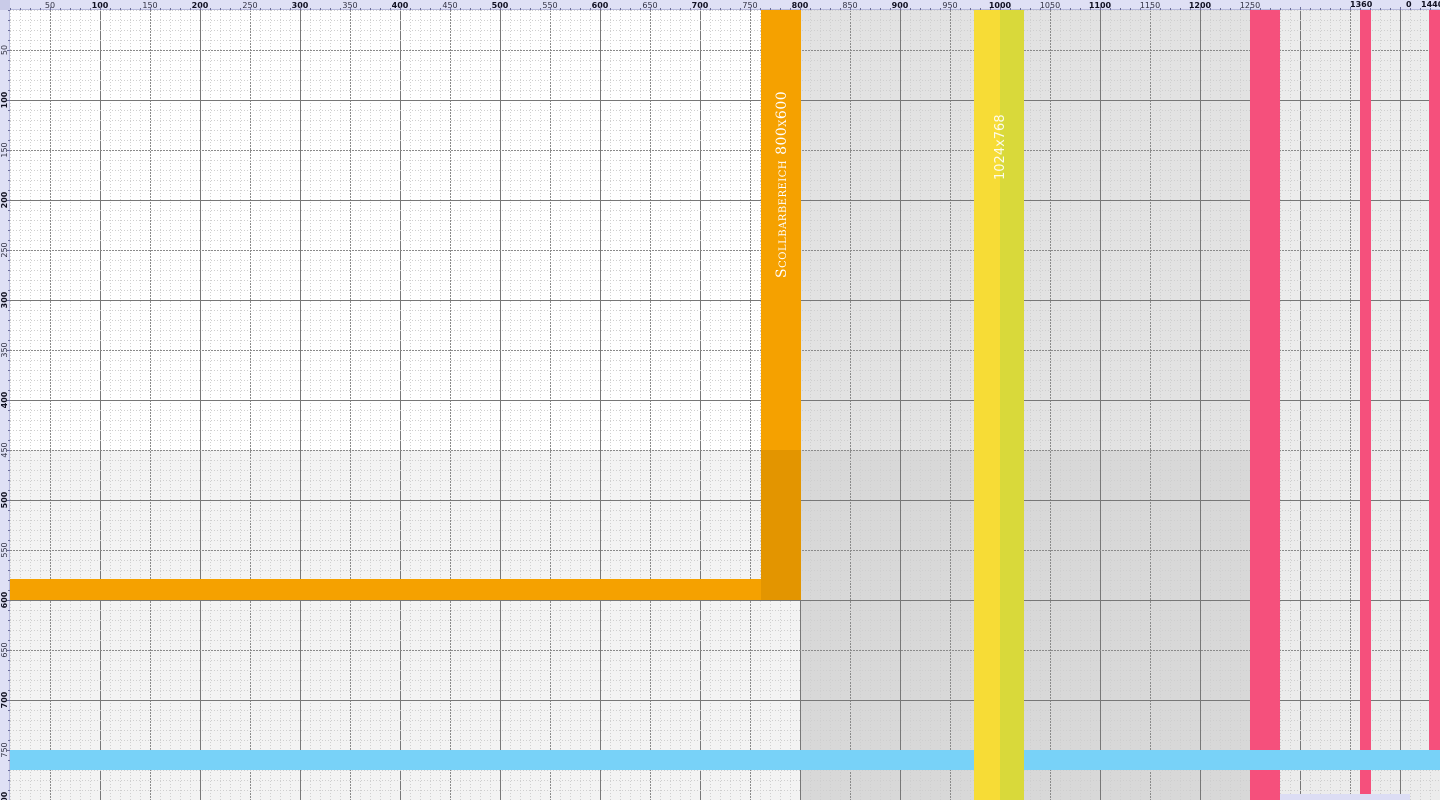 The width and height of the screenshot is (1440, 800). I want to click on ruler-x-tick-label: 550, so click(549, 5).